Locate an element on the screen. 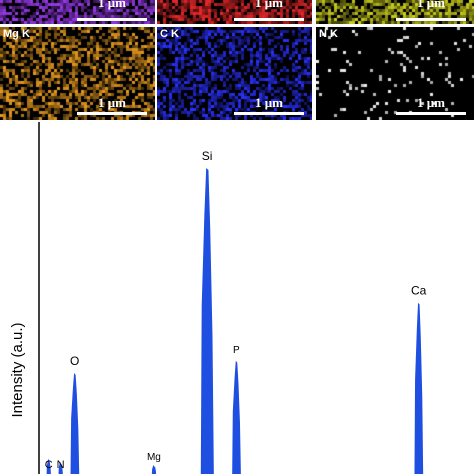 Image resolution: width=474 pixels, height=474 pixels. peak-label-n: N is located at coordinates (61, 465).